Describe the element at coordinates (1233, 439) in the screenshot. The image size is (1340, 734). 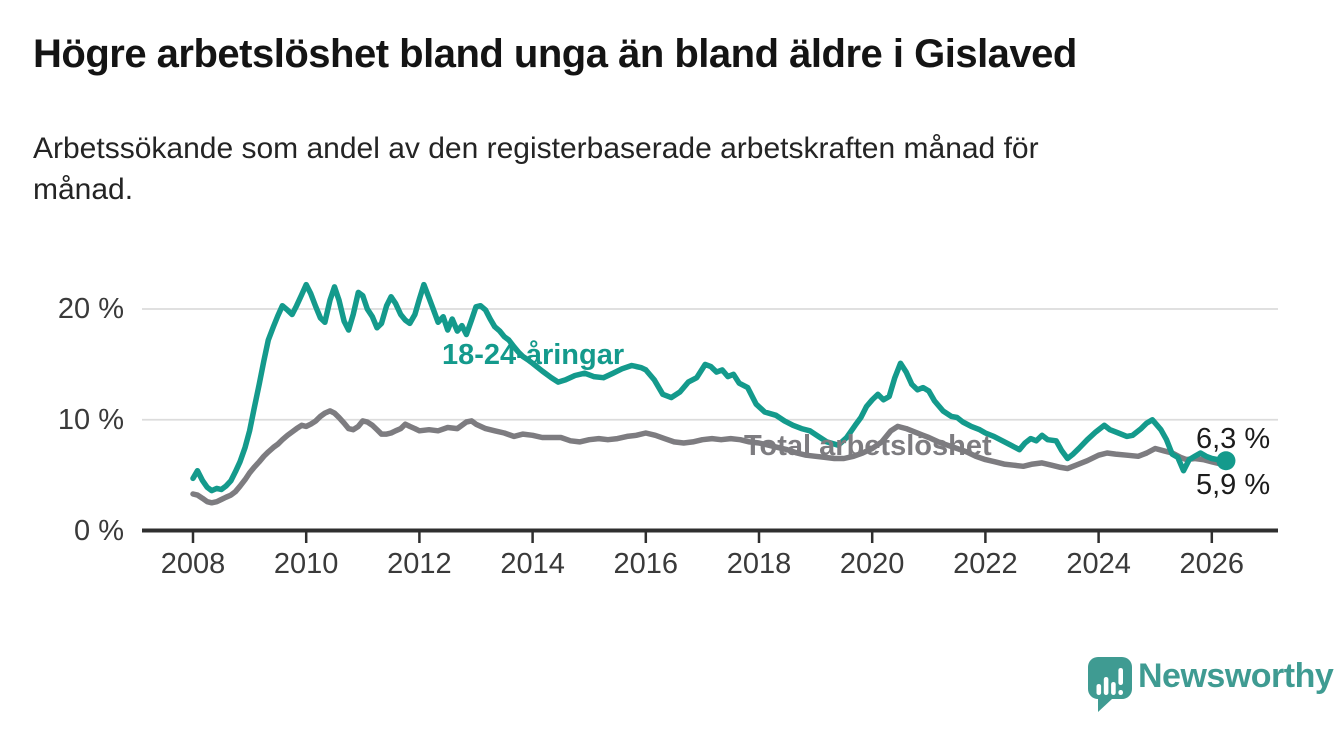
I see `end-value-label-18-24: 6,3 %` at that location.